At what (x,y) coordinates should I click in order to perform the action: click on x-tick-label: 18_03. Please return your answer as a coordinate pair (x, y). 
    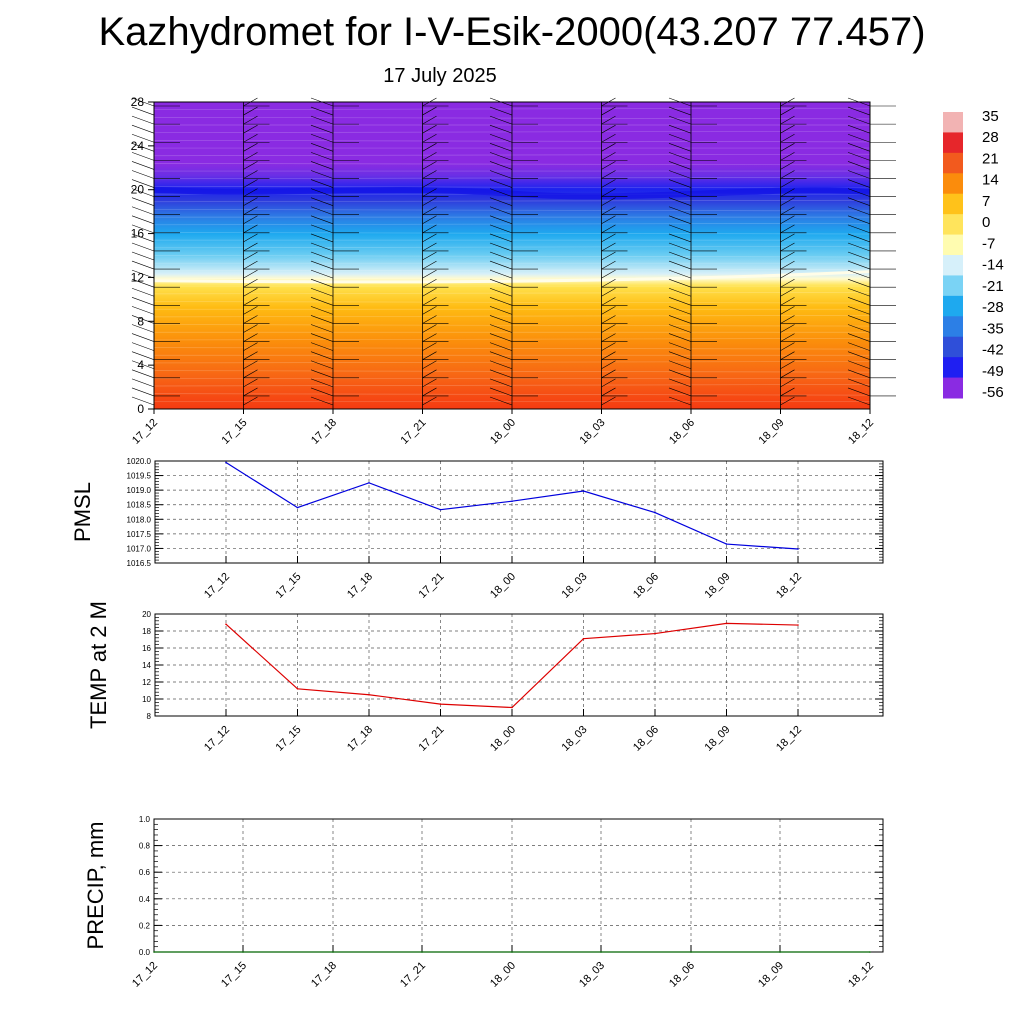
    Looking at the image, I should click on (593, 432).